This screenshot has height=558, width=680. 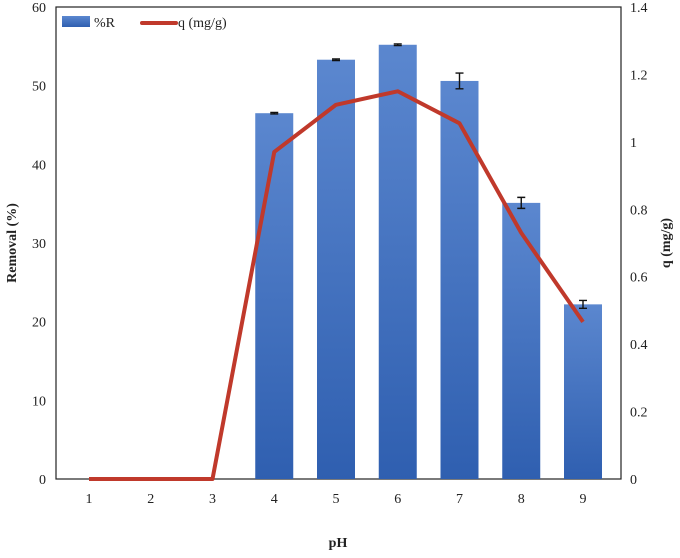 What do you see at coordinates (338, 543) in the screenshot?
I see `x-axis-label: pH` at bounding box center [338, 543].